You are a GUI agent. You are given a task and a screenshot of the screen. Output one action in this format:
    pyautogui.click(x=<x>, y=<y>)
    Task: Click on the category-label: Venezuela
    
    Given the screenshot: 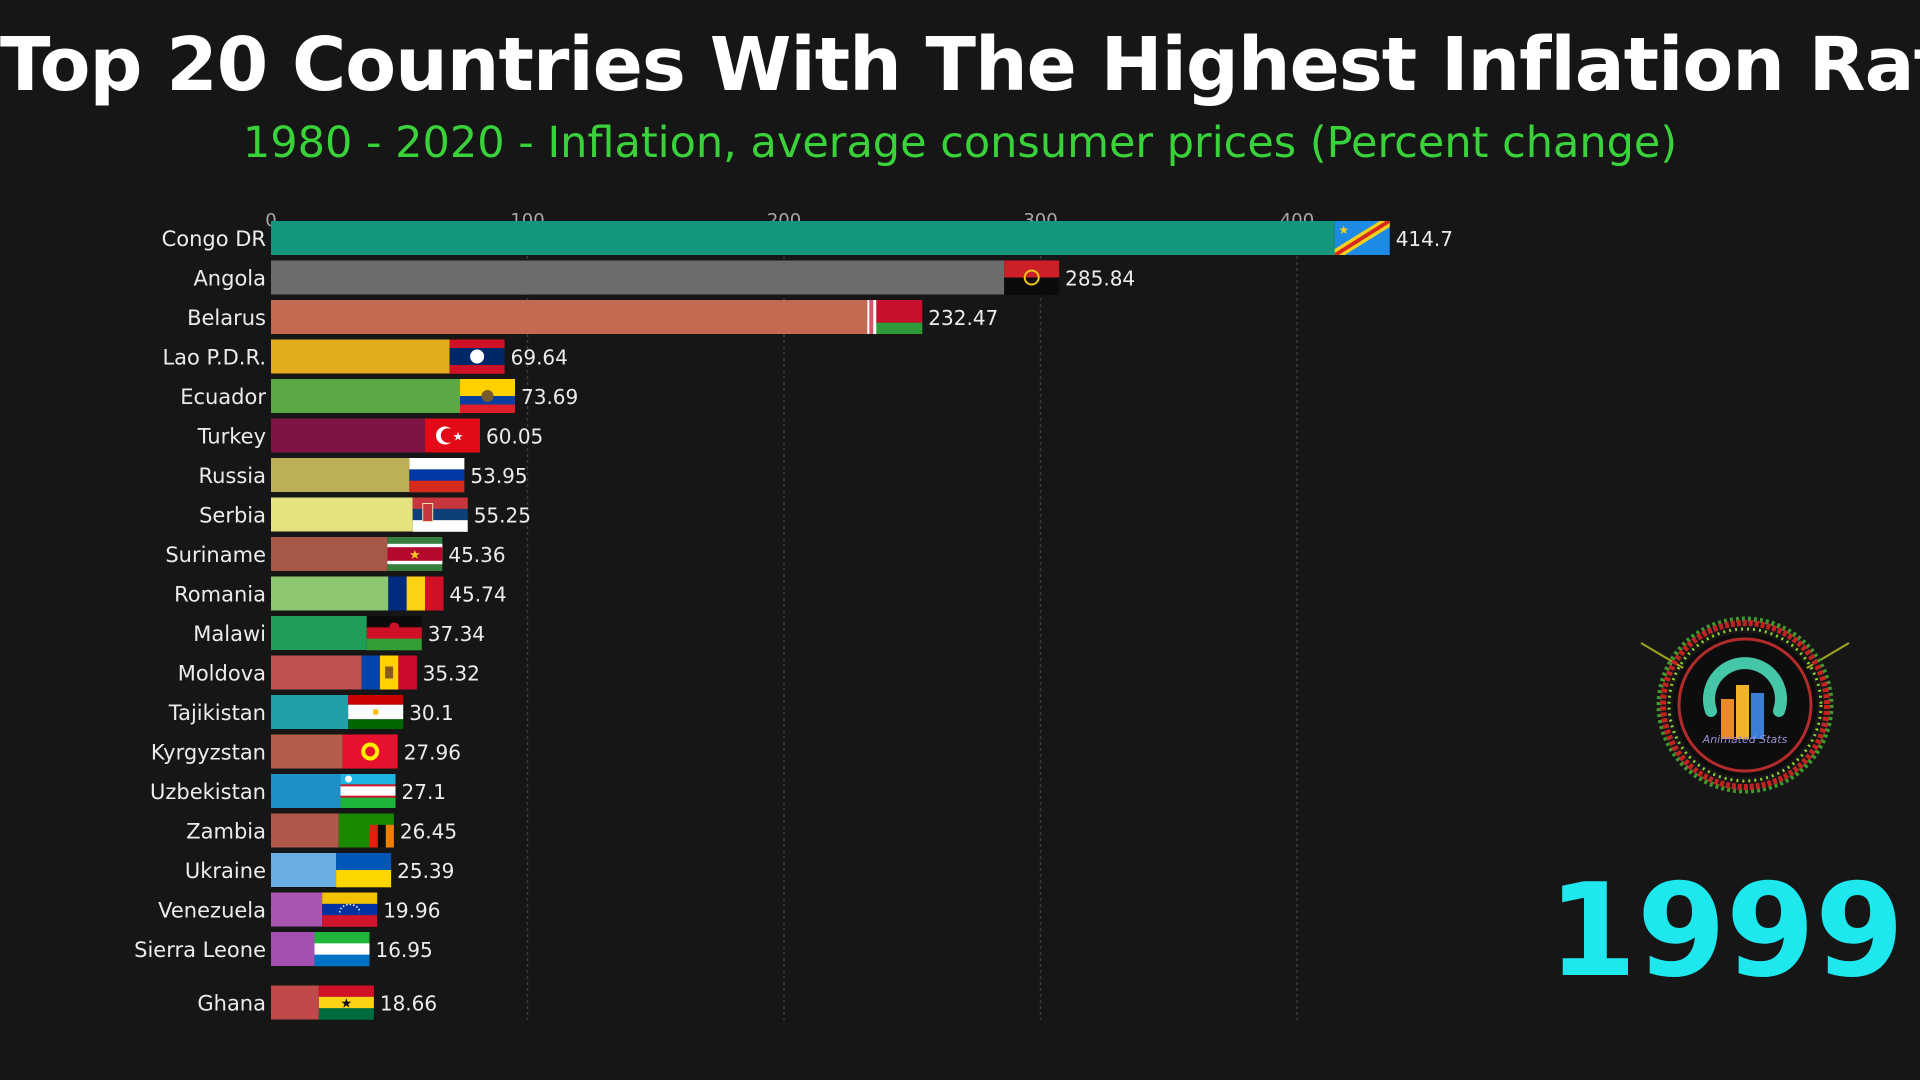 What is the action you would take?
    pyautogui.click(x=212, y=911)
    